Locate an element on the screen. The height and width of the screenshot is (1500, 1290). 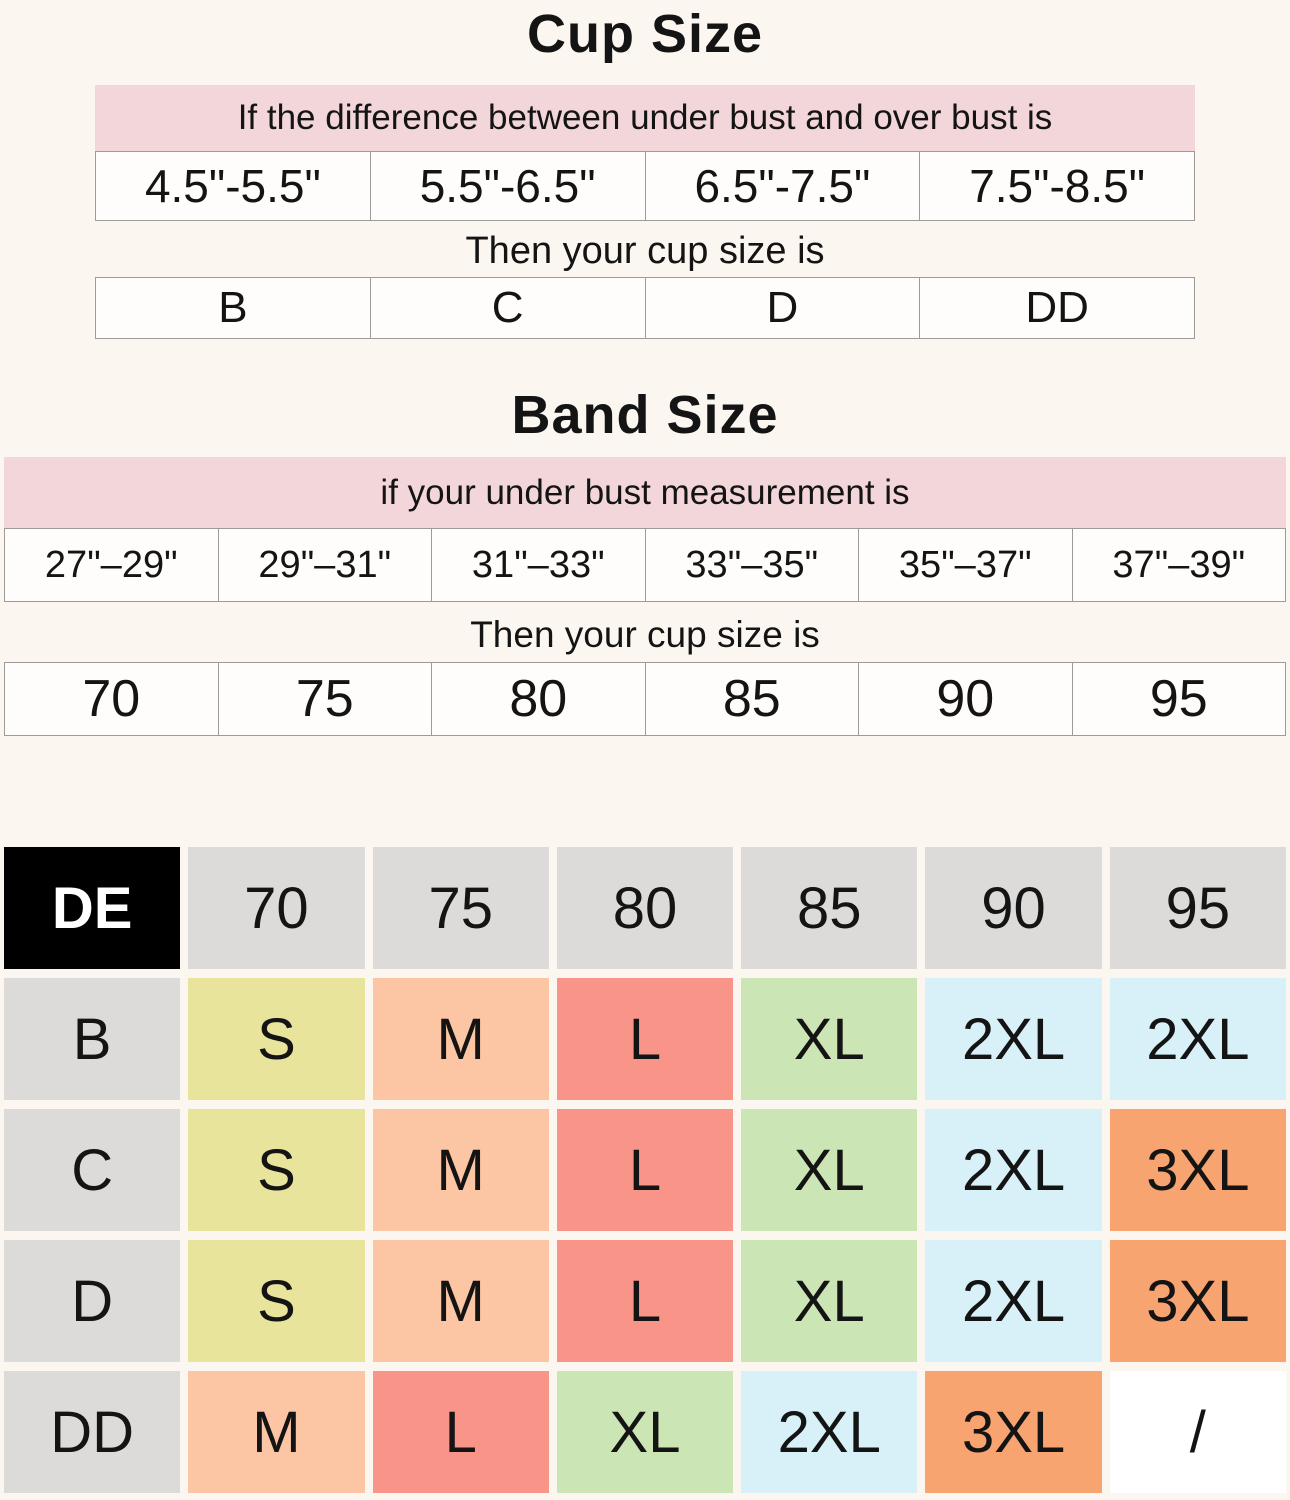
matrix-column-header: 80 is located at coordinates (645, 908).